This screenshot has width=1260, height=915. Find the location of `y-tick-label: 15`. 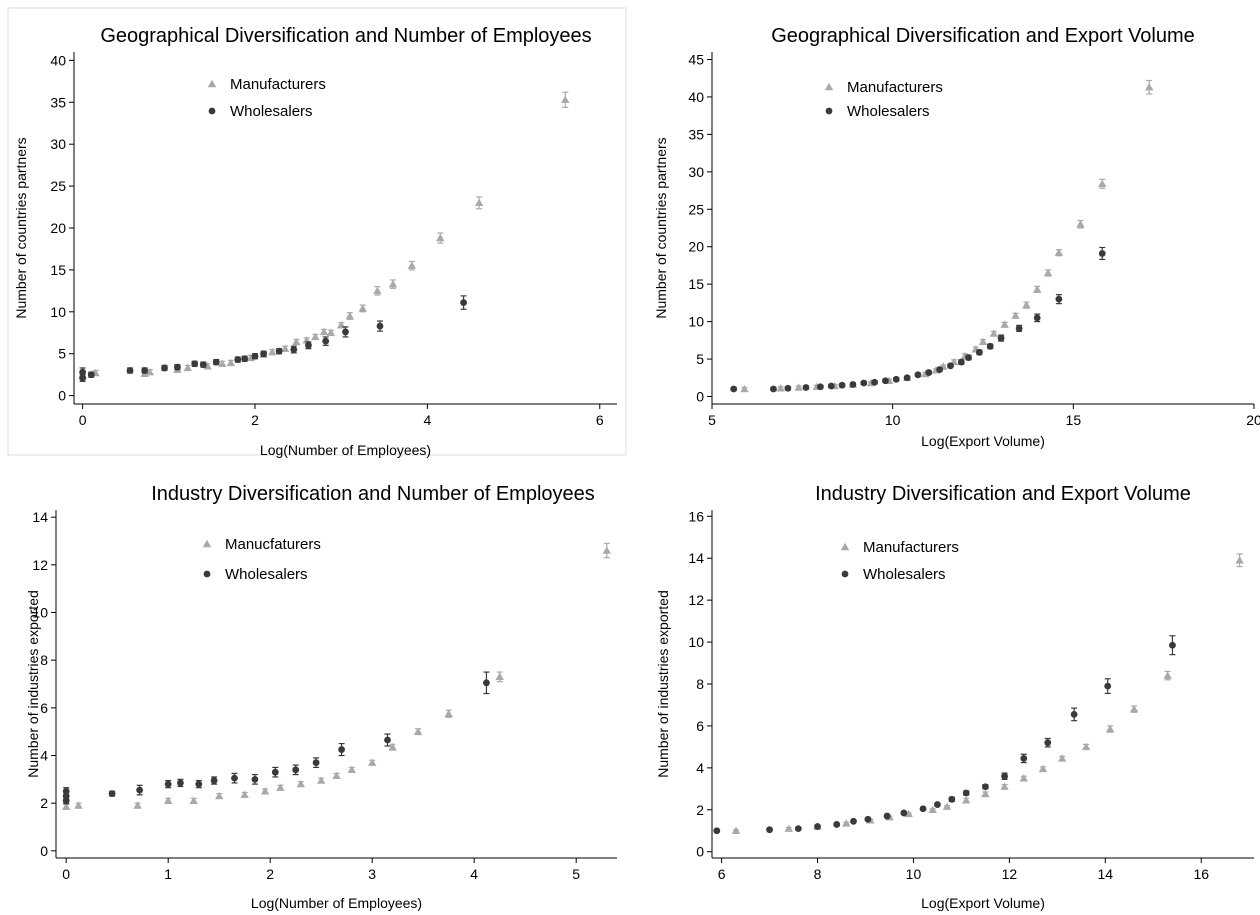

y-tick-label: 15 is located at coordinates (696, 284).